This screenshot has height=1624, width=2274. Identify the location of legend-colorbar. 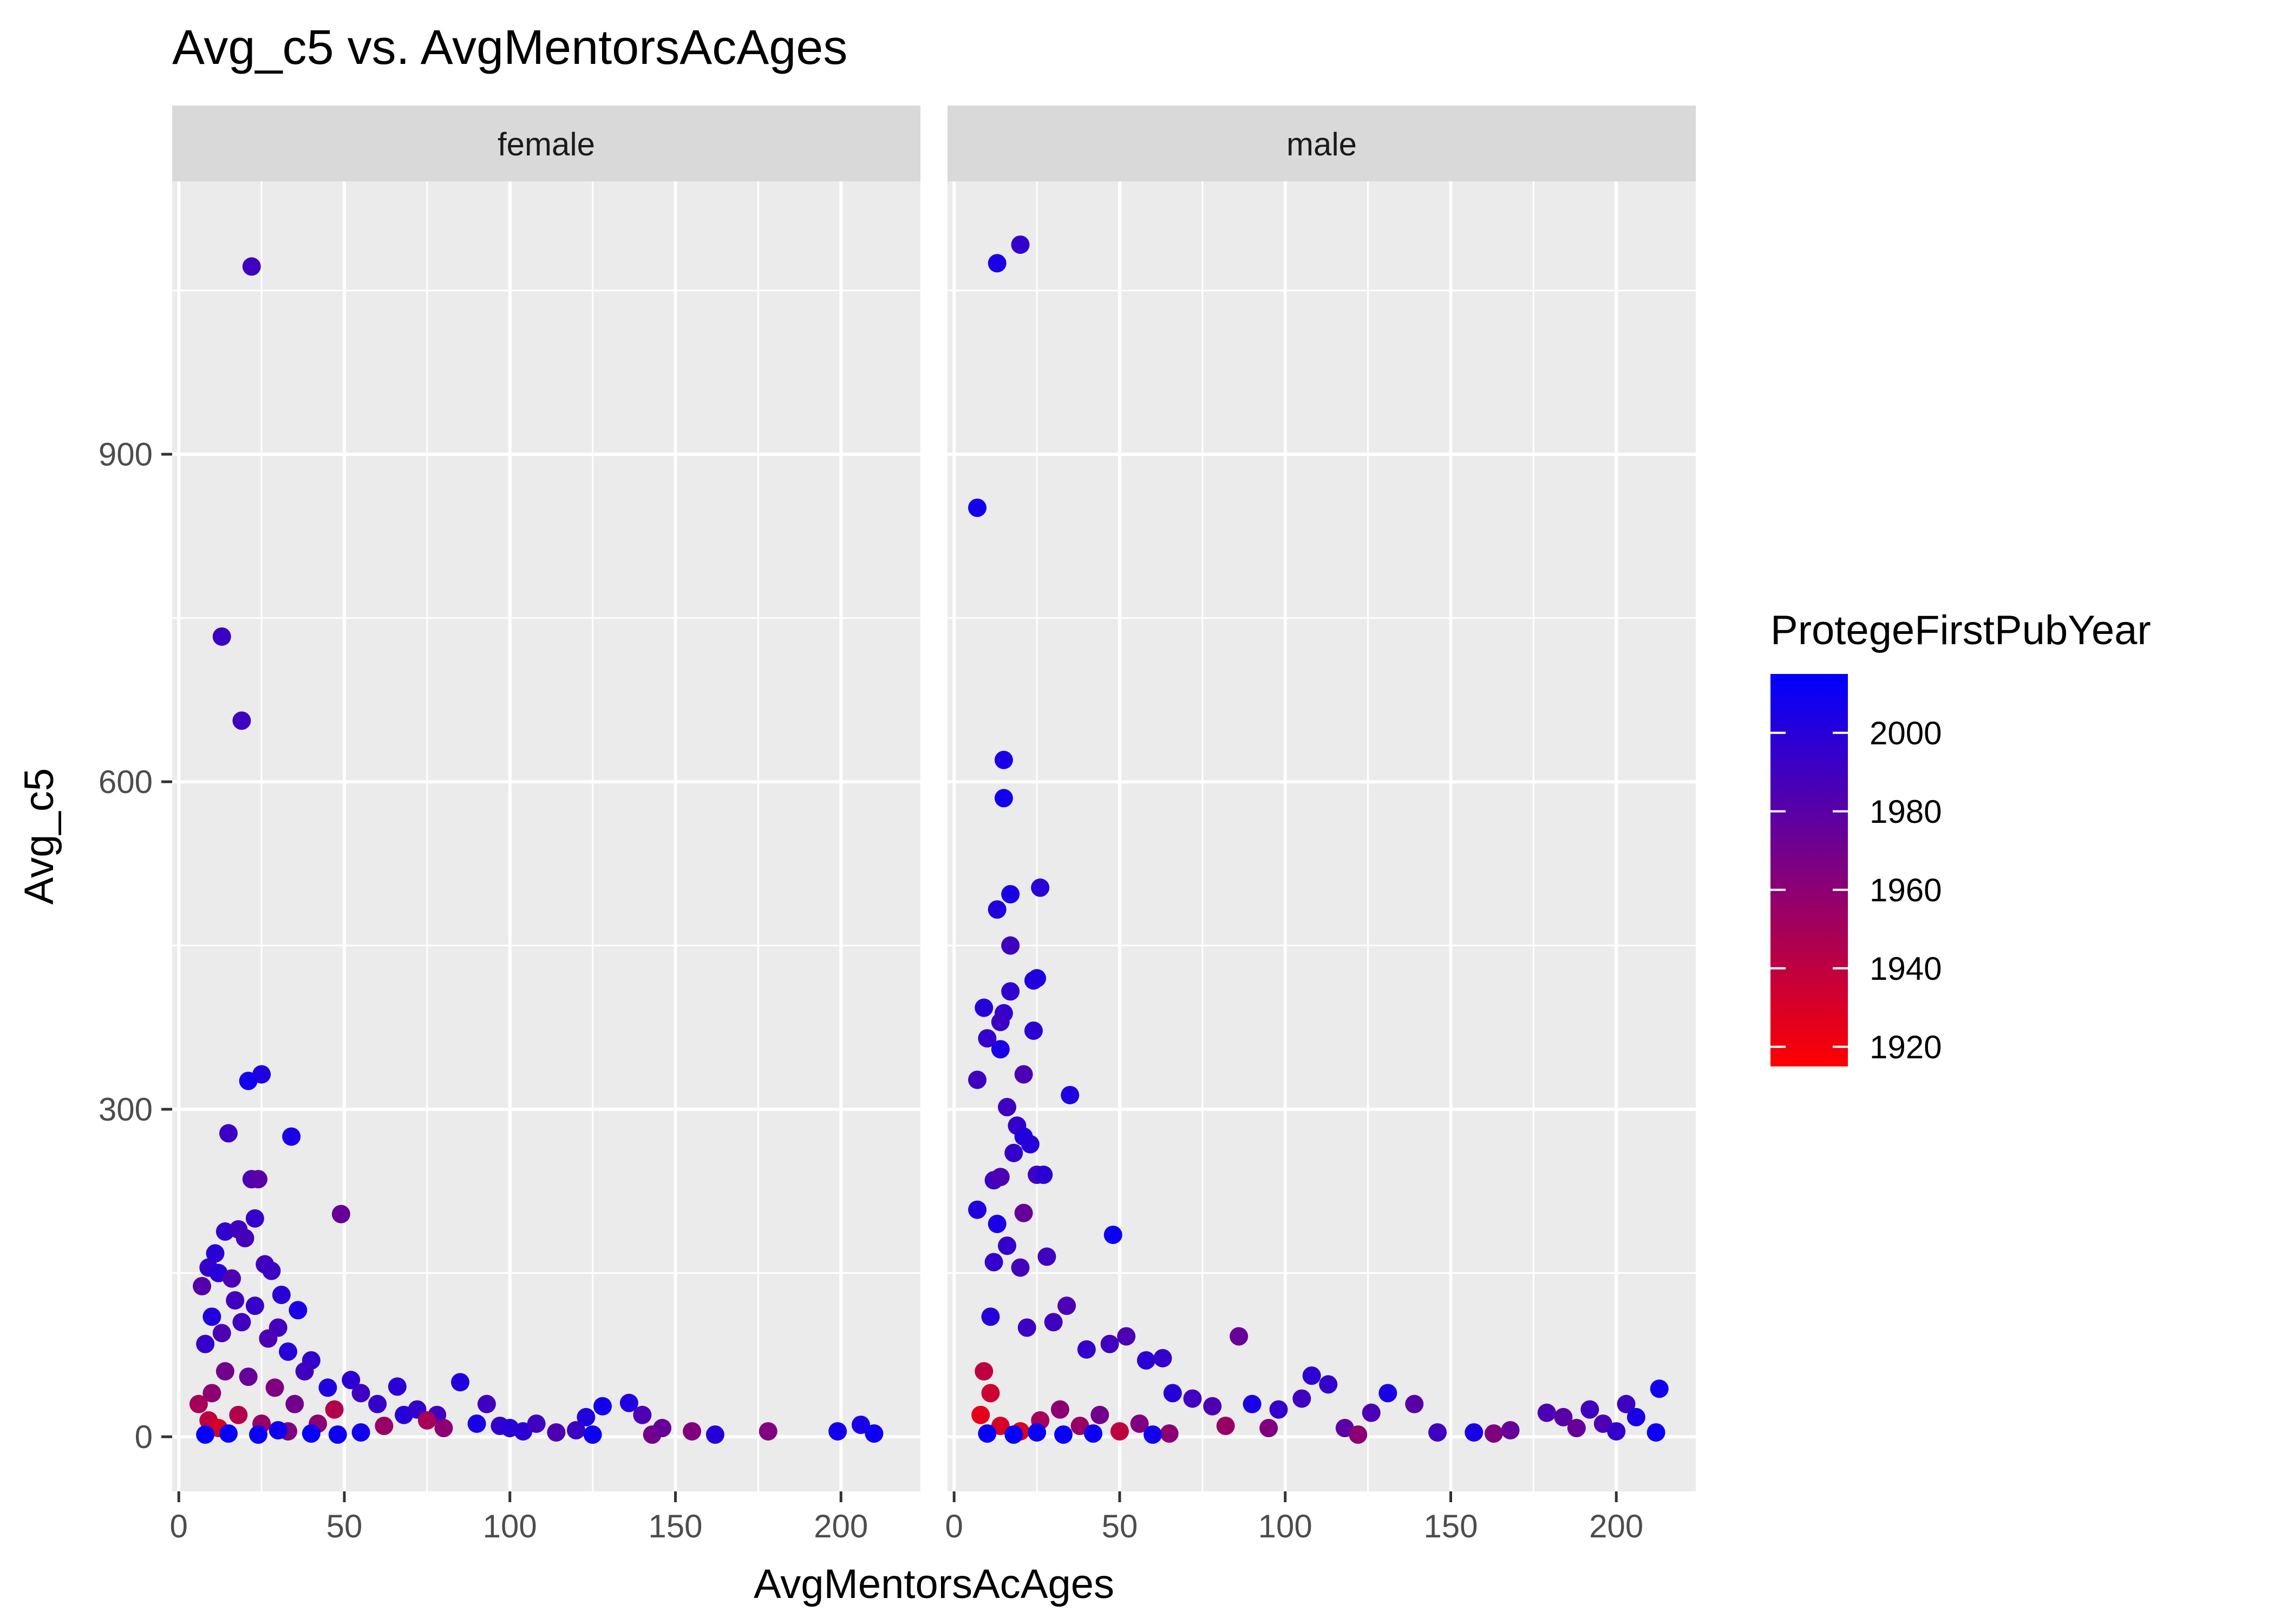
(1809, 870).